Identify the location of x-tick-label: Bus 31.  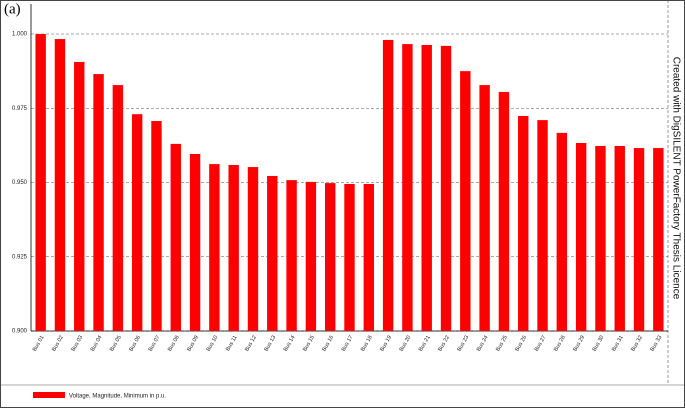
(618, 344).